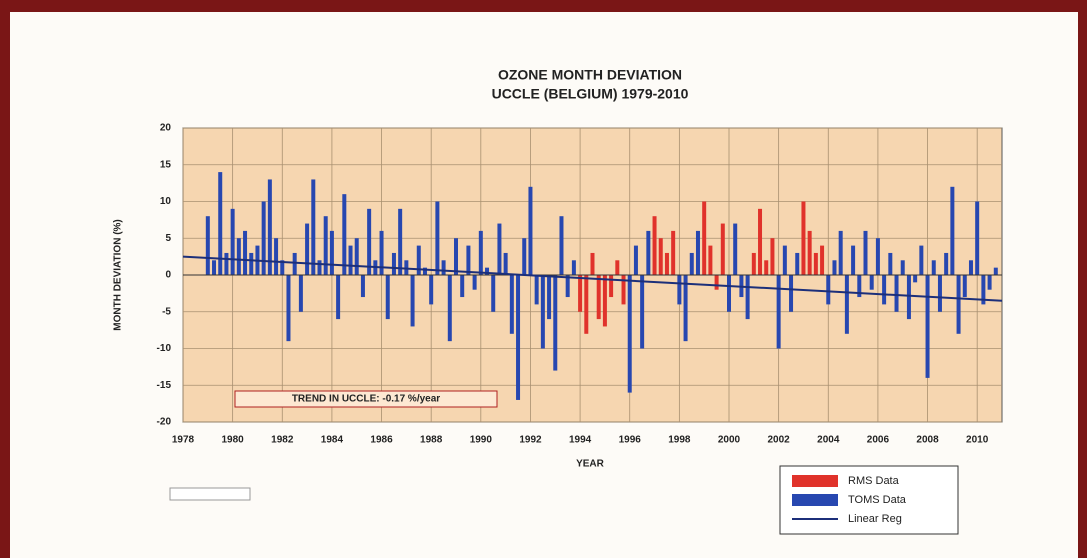 This screenshot has height=558, width=1087. Describe the element at coordinates (332, 440) in the screenshot. I see `x-tick-label: 1984` at that location.